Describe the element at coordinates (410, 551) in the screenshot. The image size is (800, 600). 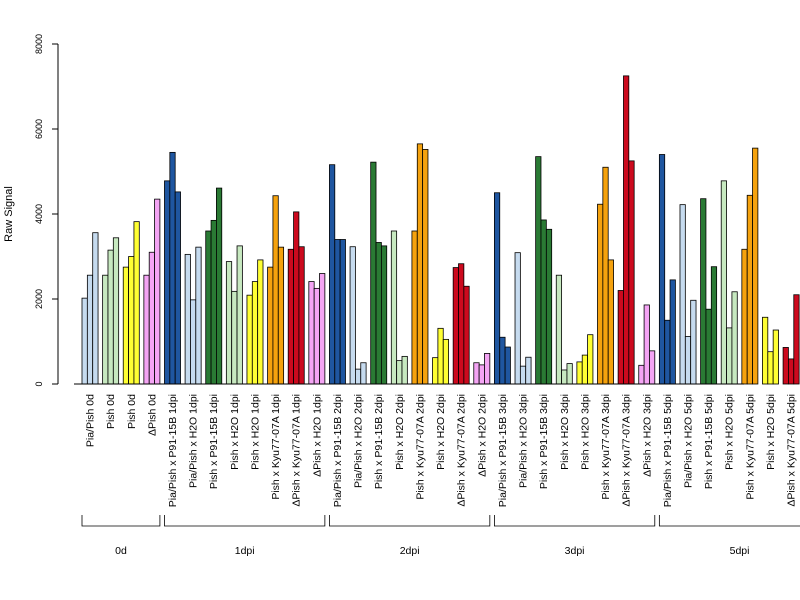
I see `group-label: 2dpi` at that location.